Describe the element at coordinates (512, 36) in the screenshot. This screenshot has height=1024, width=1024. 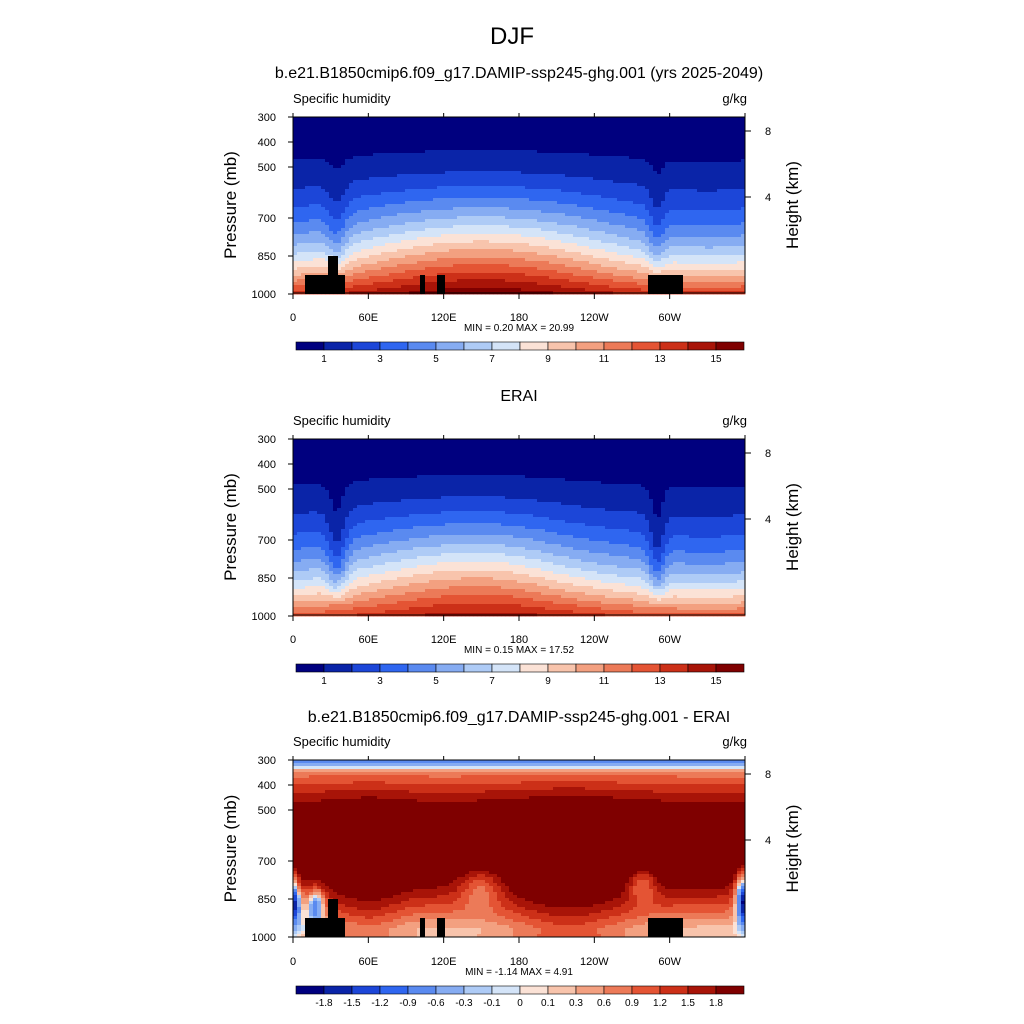
I see `figure-title: DJF` at that location.